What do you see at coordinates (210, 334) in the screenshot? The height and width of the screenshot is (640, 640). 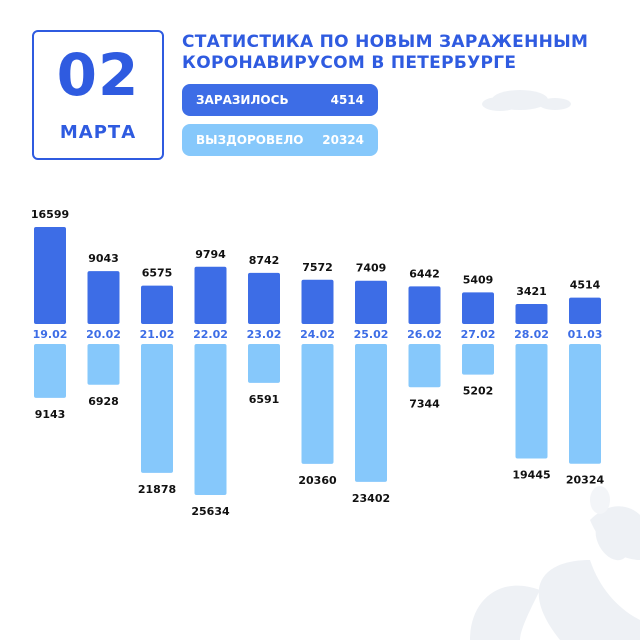 I see `date-tick-label: 22.02` at bounding box center [210, 334].